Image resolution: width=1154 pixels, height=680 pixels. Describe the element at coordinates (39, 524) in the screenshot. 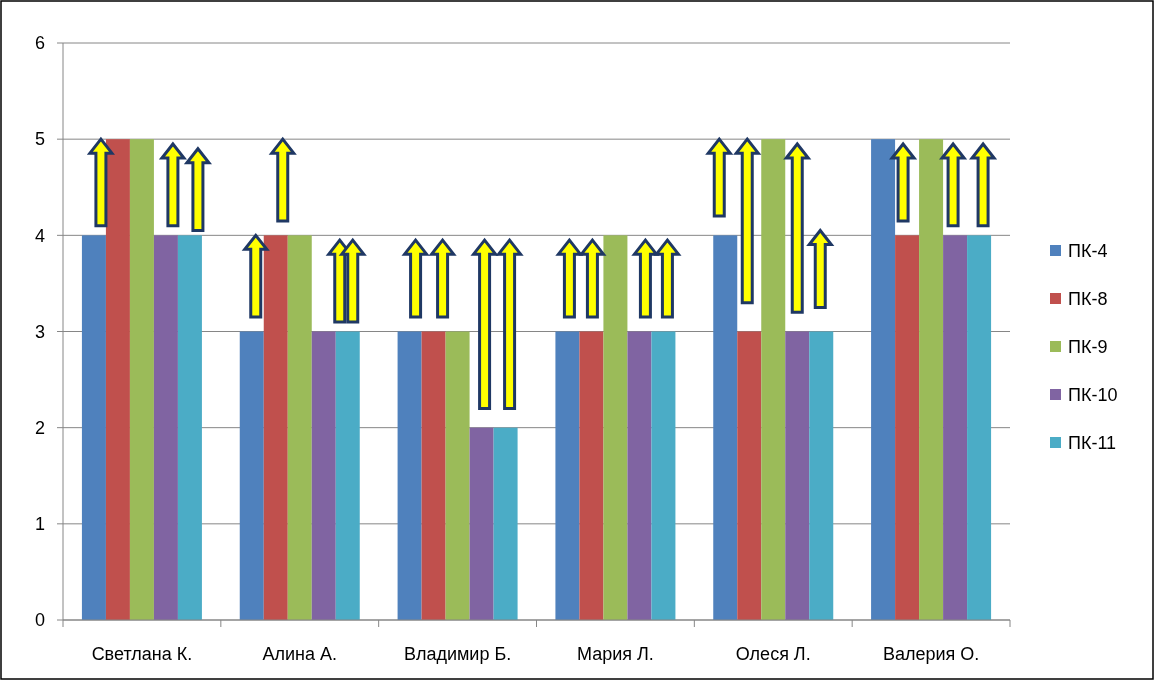

I see `y-tick-label: 1` at that location.